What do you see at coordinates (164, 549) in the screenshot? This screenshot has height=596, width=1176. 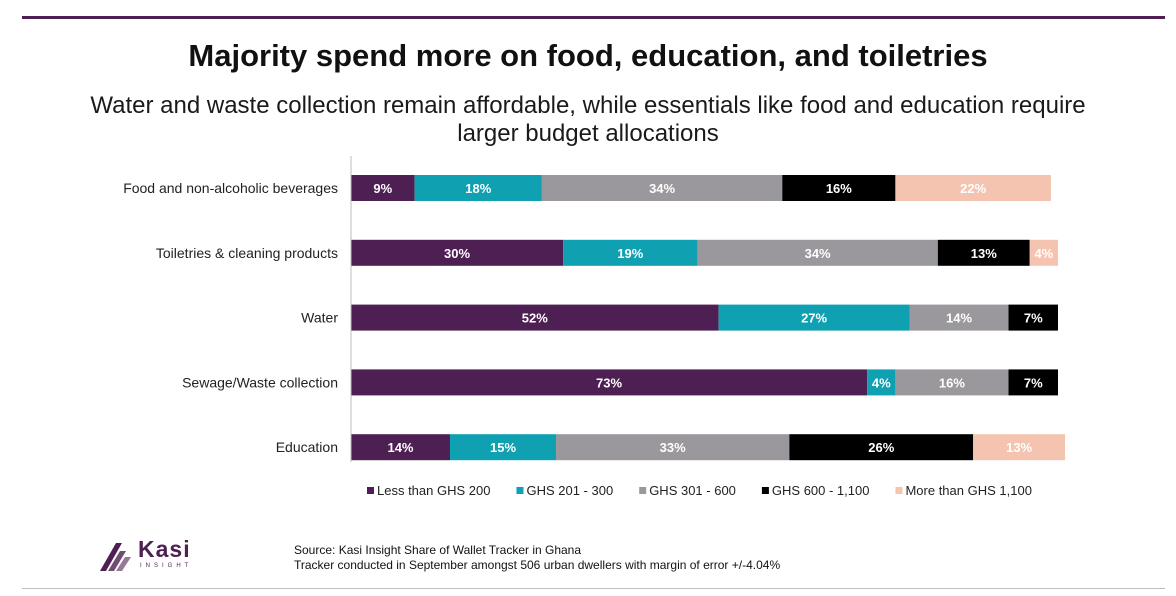 I see `kasi-logo-name: Kasi` at bounding box center [164, 549].